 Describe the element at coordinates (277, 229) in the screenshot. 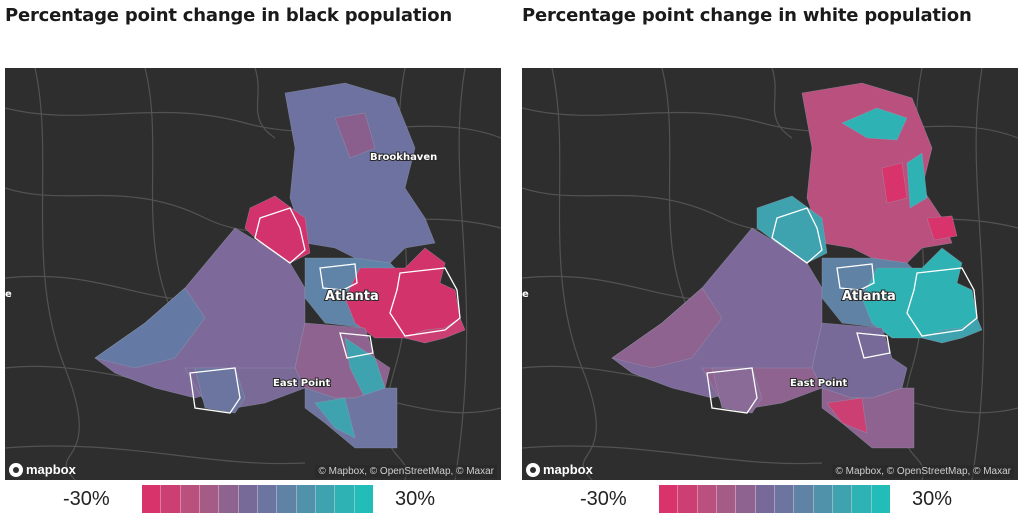

I see `region-northwest-hot` at that location.